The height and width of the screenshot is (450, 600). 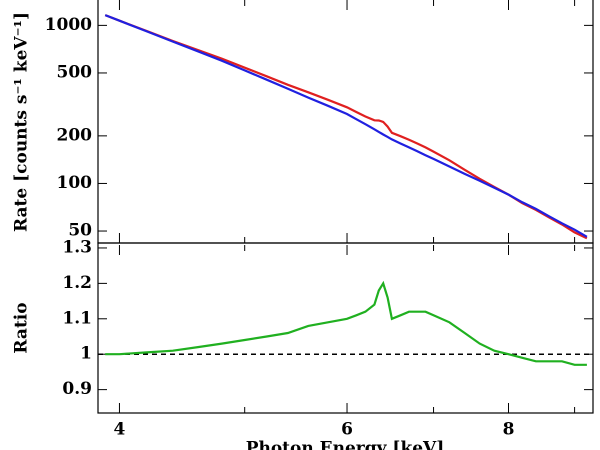 What do you see at coordinates (77, 247) in the screenshot?
I see `y-tick-label: 1.3` at bounding box center [77, 247].